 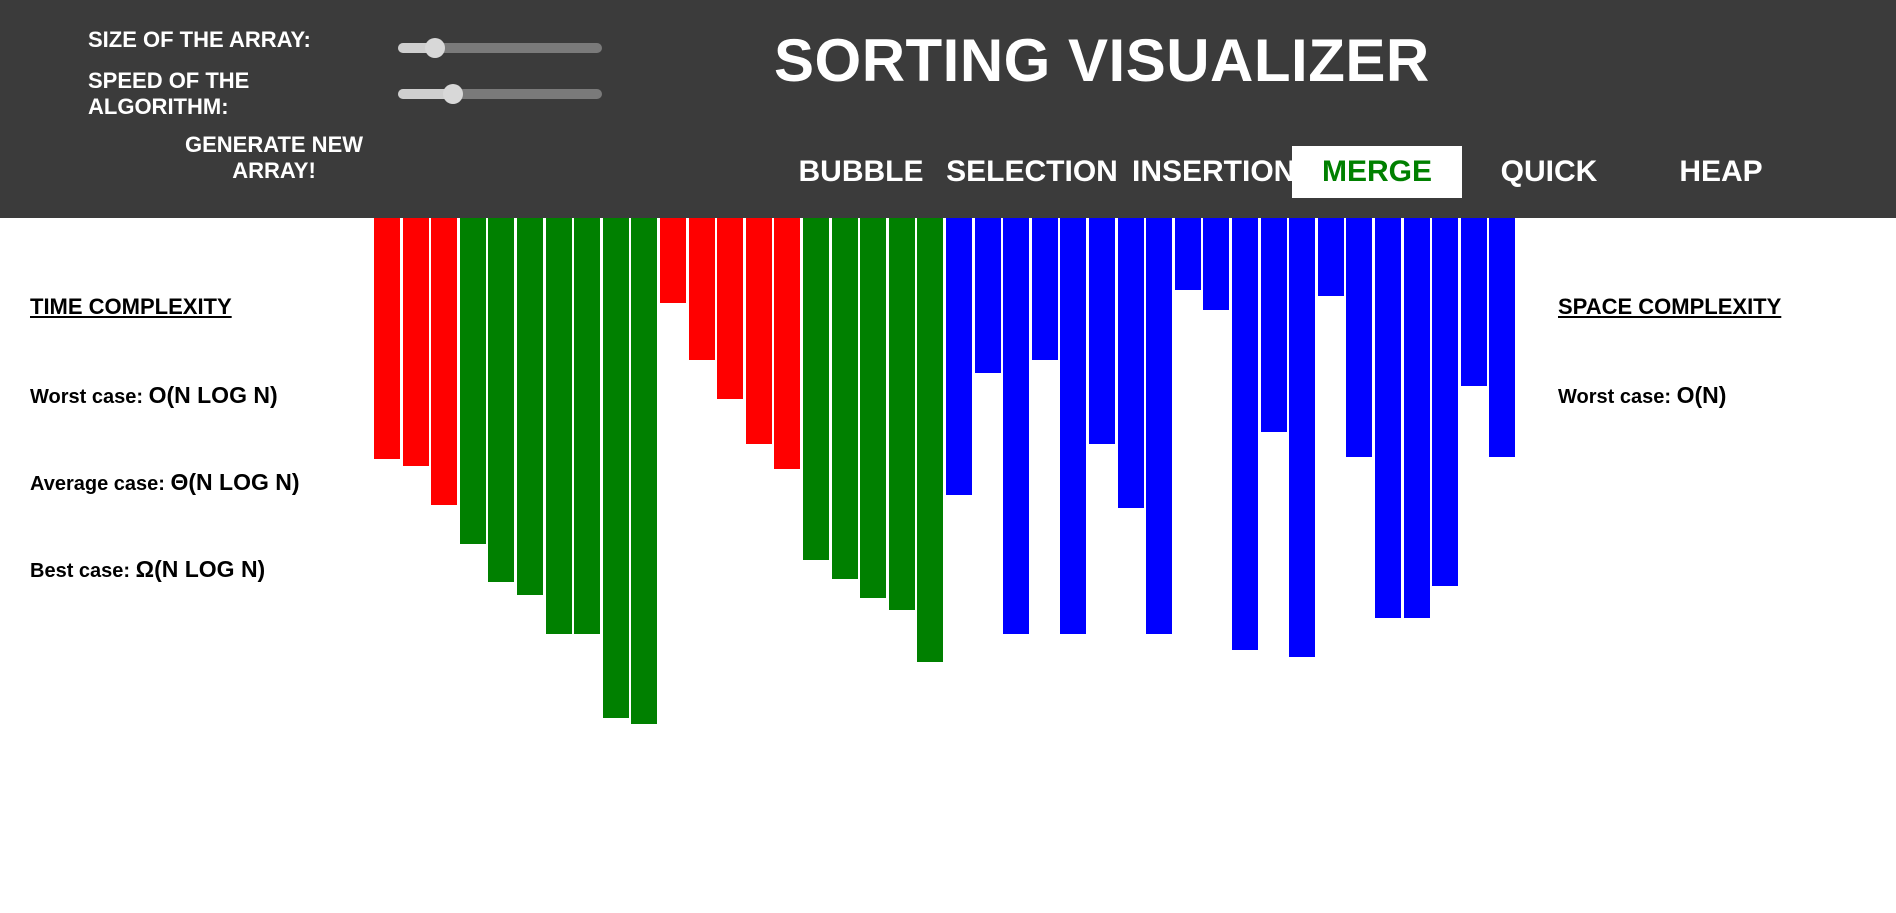 I want to click on time-worst-label: Worst case:, so click(x=87, y=397).